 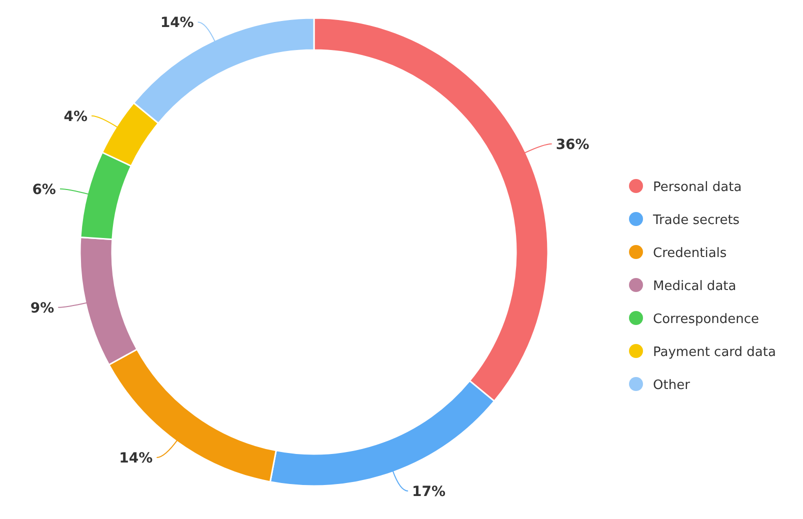 What do you see at coordinates (44, 190) in the screenshot?
I see `data-label: 6%` at bounding box center [44, 190].